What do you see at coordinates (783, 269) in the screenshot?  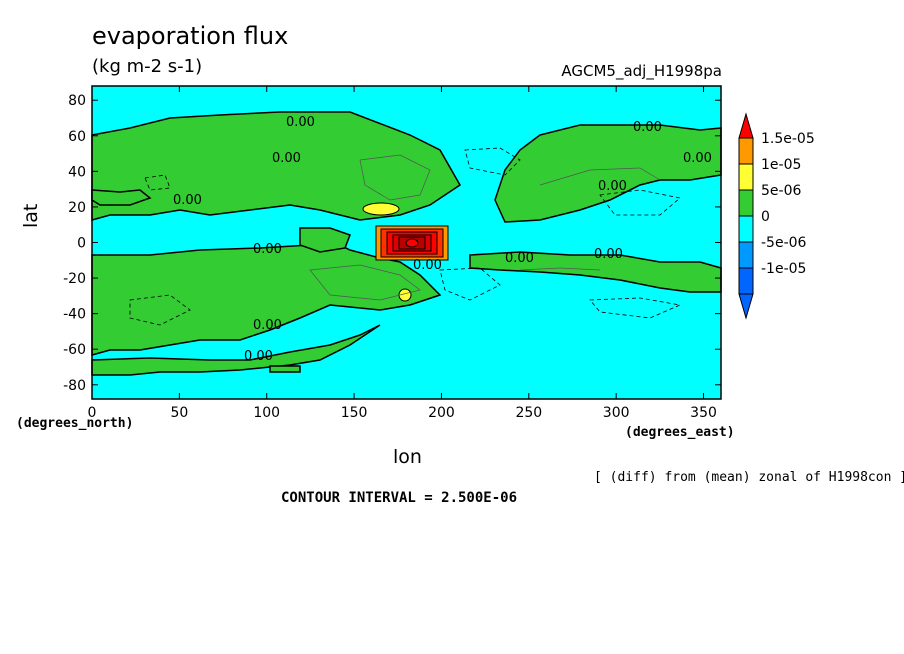 I see `colorbar-label: -1e-05` at bounding box center [783, 269].